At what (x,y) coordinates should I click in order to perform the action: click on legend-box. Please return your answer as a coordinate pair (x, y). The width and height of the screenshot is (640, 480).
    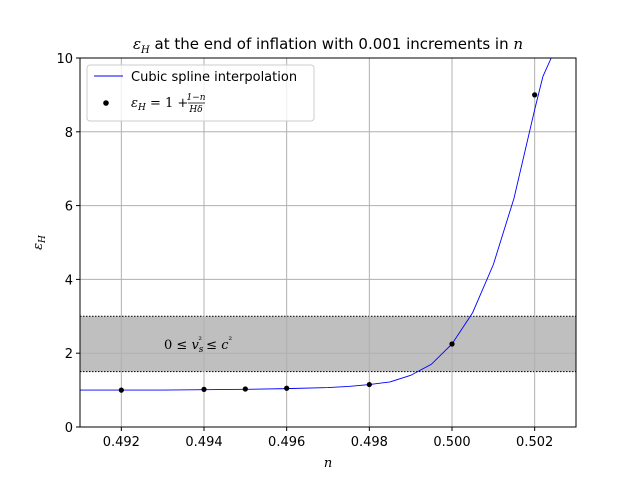
    Looking at the image, I should click on (200, 93).